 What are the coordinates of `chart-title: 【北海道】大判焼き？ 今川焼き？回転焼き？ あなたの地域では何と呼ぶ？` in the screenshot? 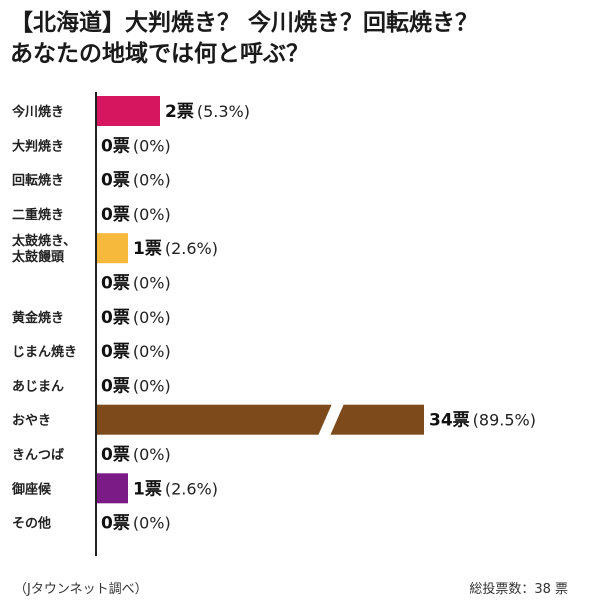 It's located at (296, 39).